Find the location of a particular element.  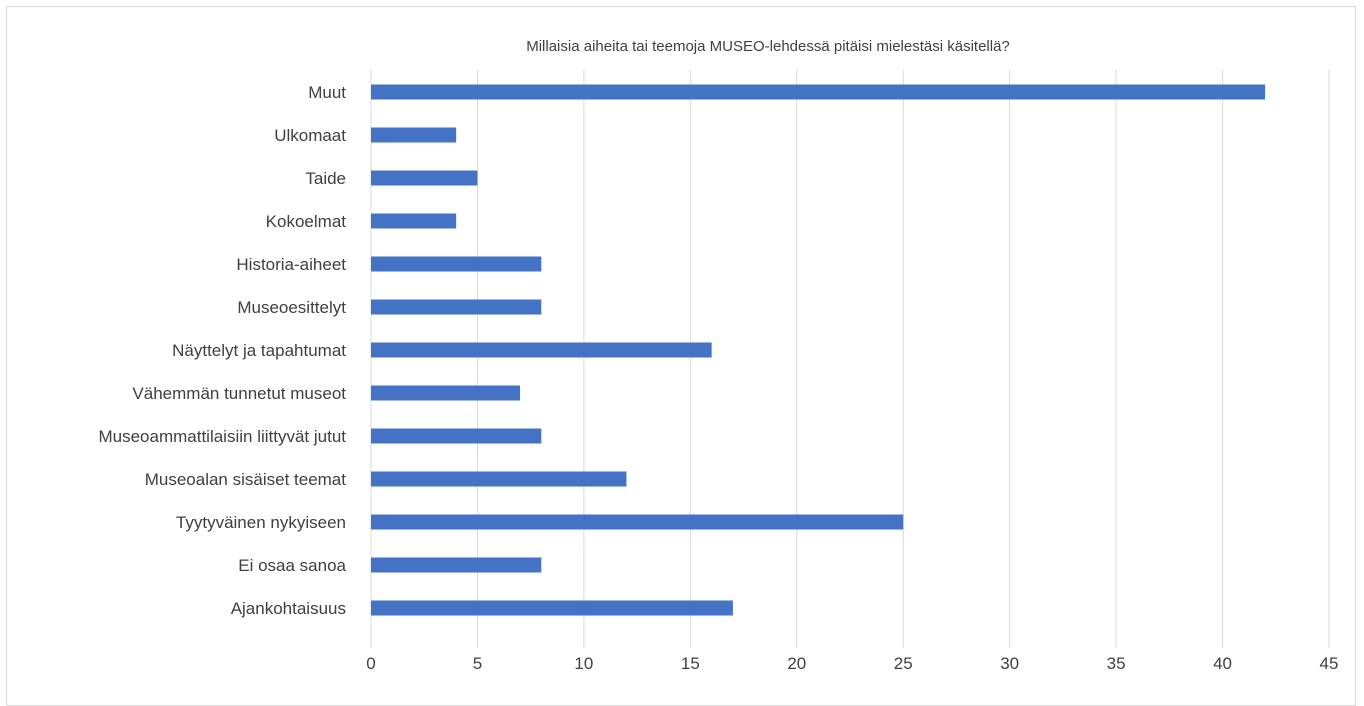

category-label: Näyttelyt ja tapahtumat is located at coordinates (259, 350).